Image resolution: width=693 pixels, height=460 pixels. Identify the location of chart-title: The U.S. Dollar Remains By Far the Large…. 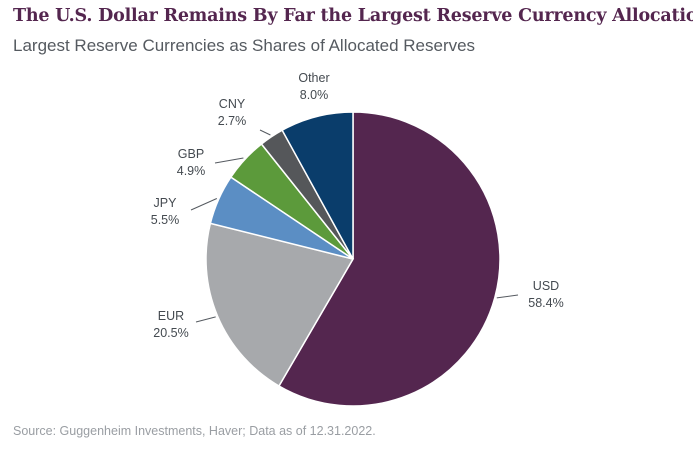
(353, 16).